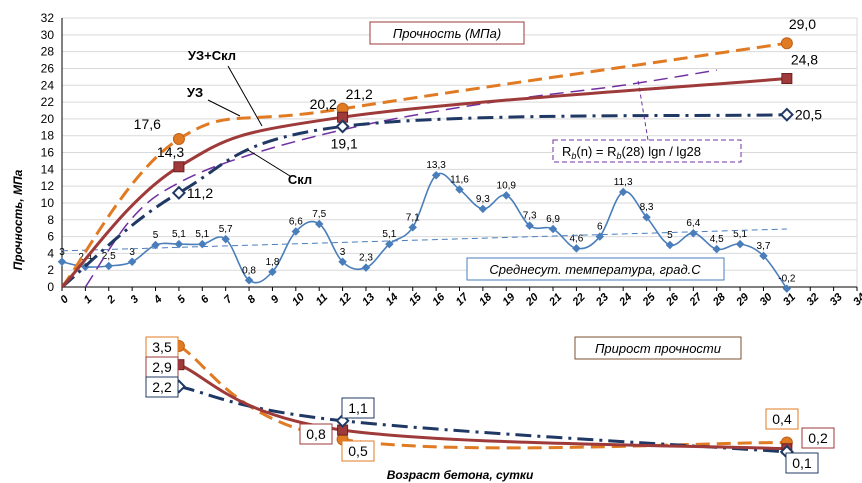  What do you see at coordinates (743, 300) in the screenshot?
I see `x-tick-label: 29` at bounding box center [743, 300].